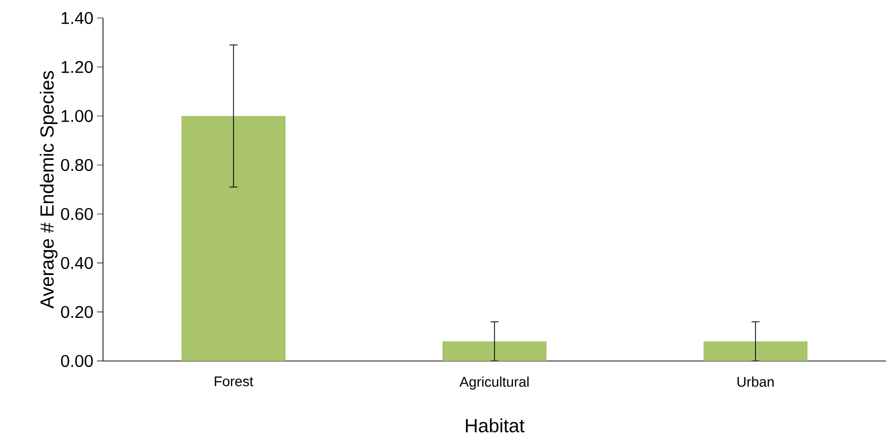 The height and width of the screenshot is (438, 886). I want to click on y-tick-label: 1.20, so click(77, 67).